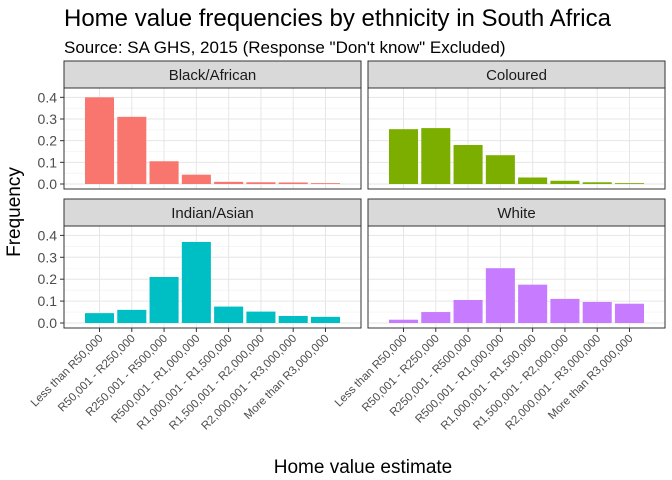 This screenshot has width=672, height=480. What do you see at coordinates (14, 212) in the screenshot?
I see `y-axis-title: Frequency` at bounding box center [14, 212].